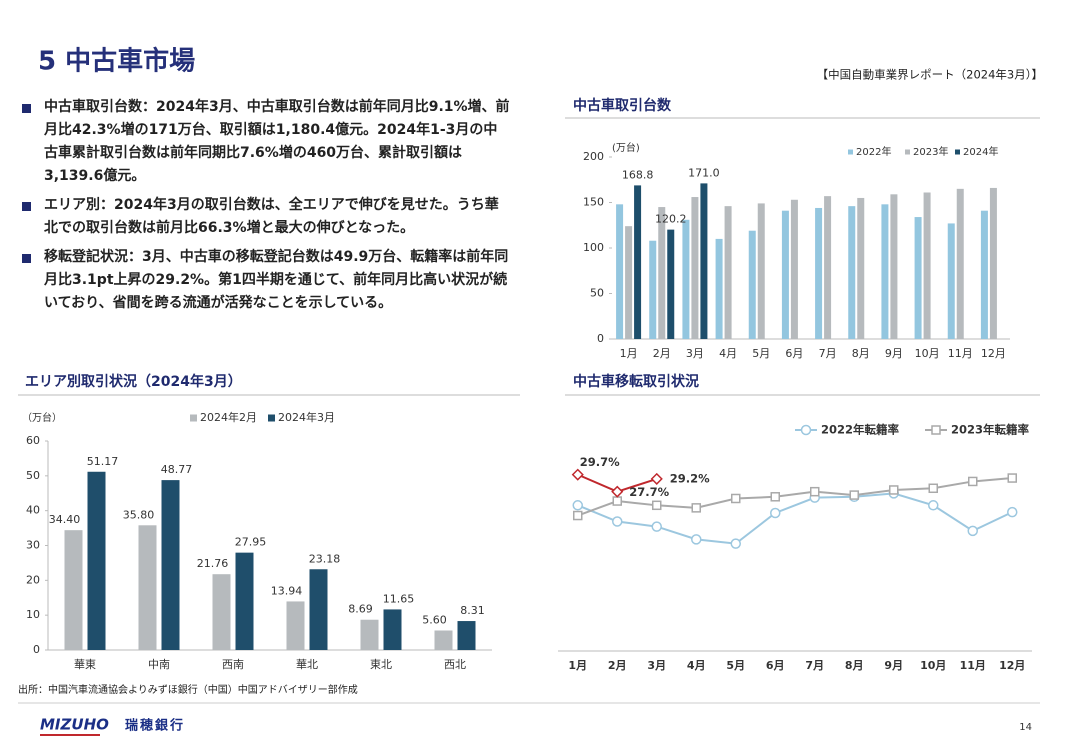 This screenshot has width=1080, height=750. I want to click on report-tag: 【中国自動車業界レポート（2024年3月）】, so click(930, 75).